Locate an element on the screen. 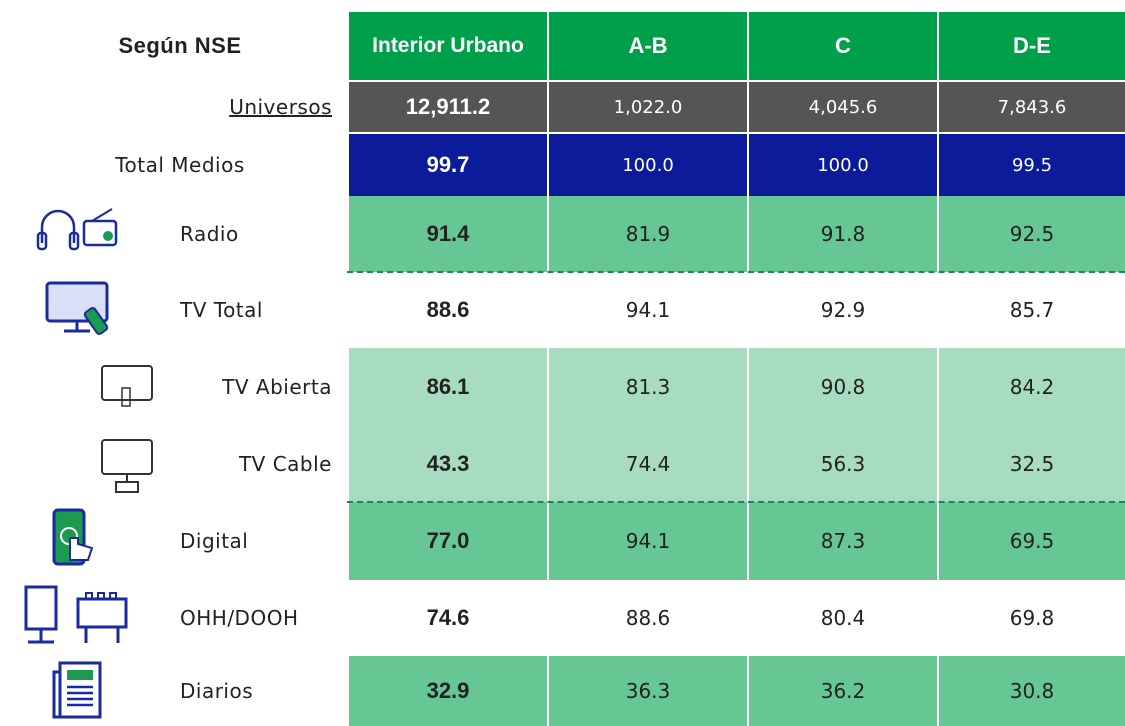 The image size is (1125, 726). row-label: Diarios is located at coordinates (217, 691).